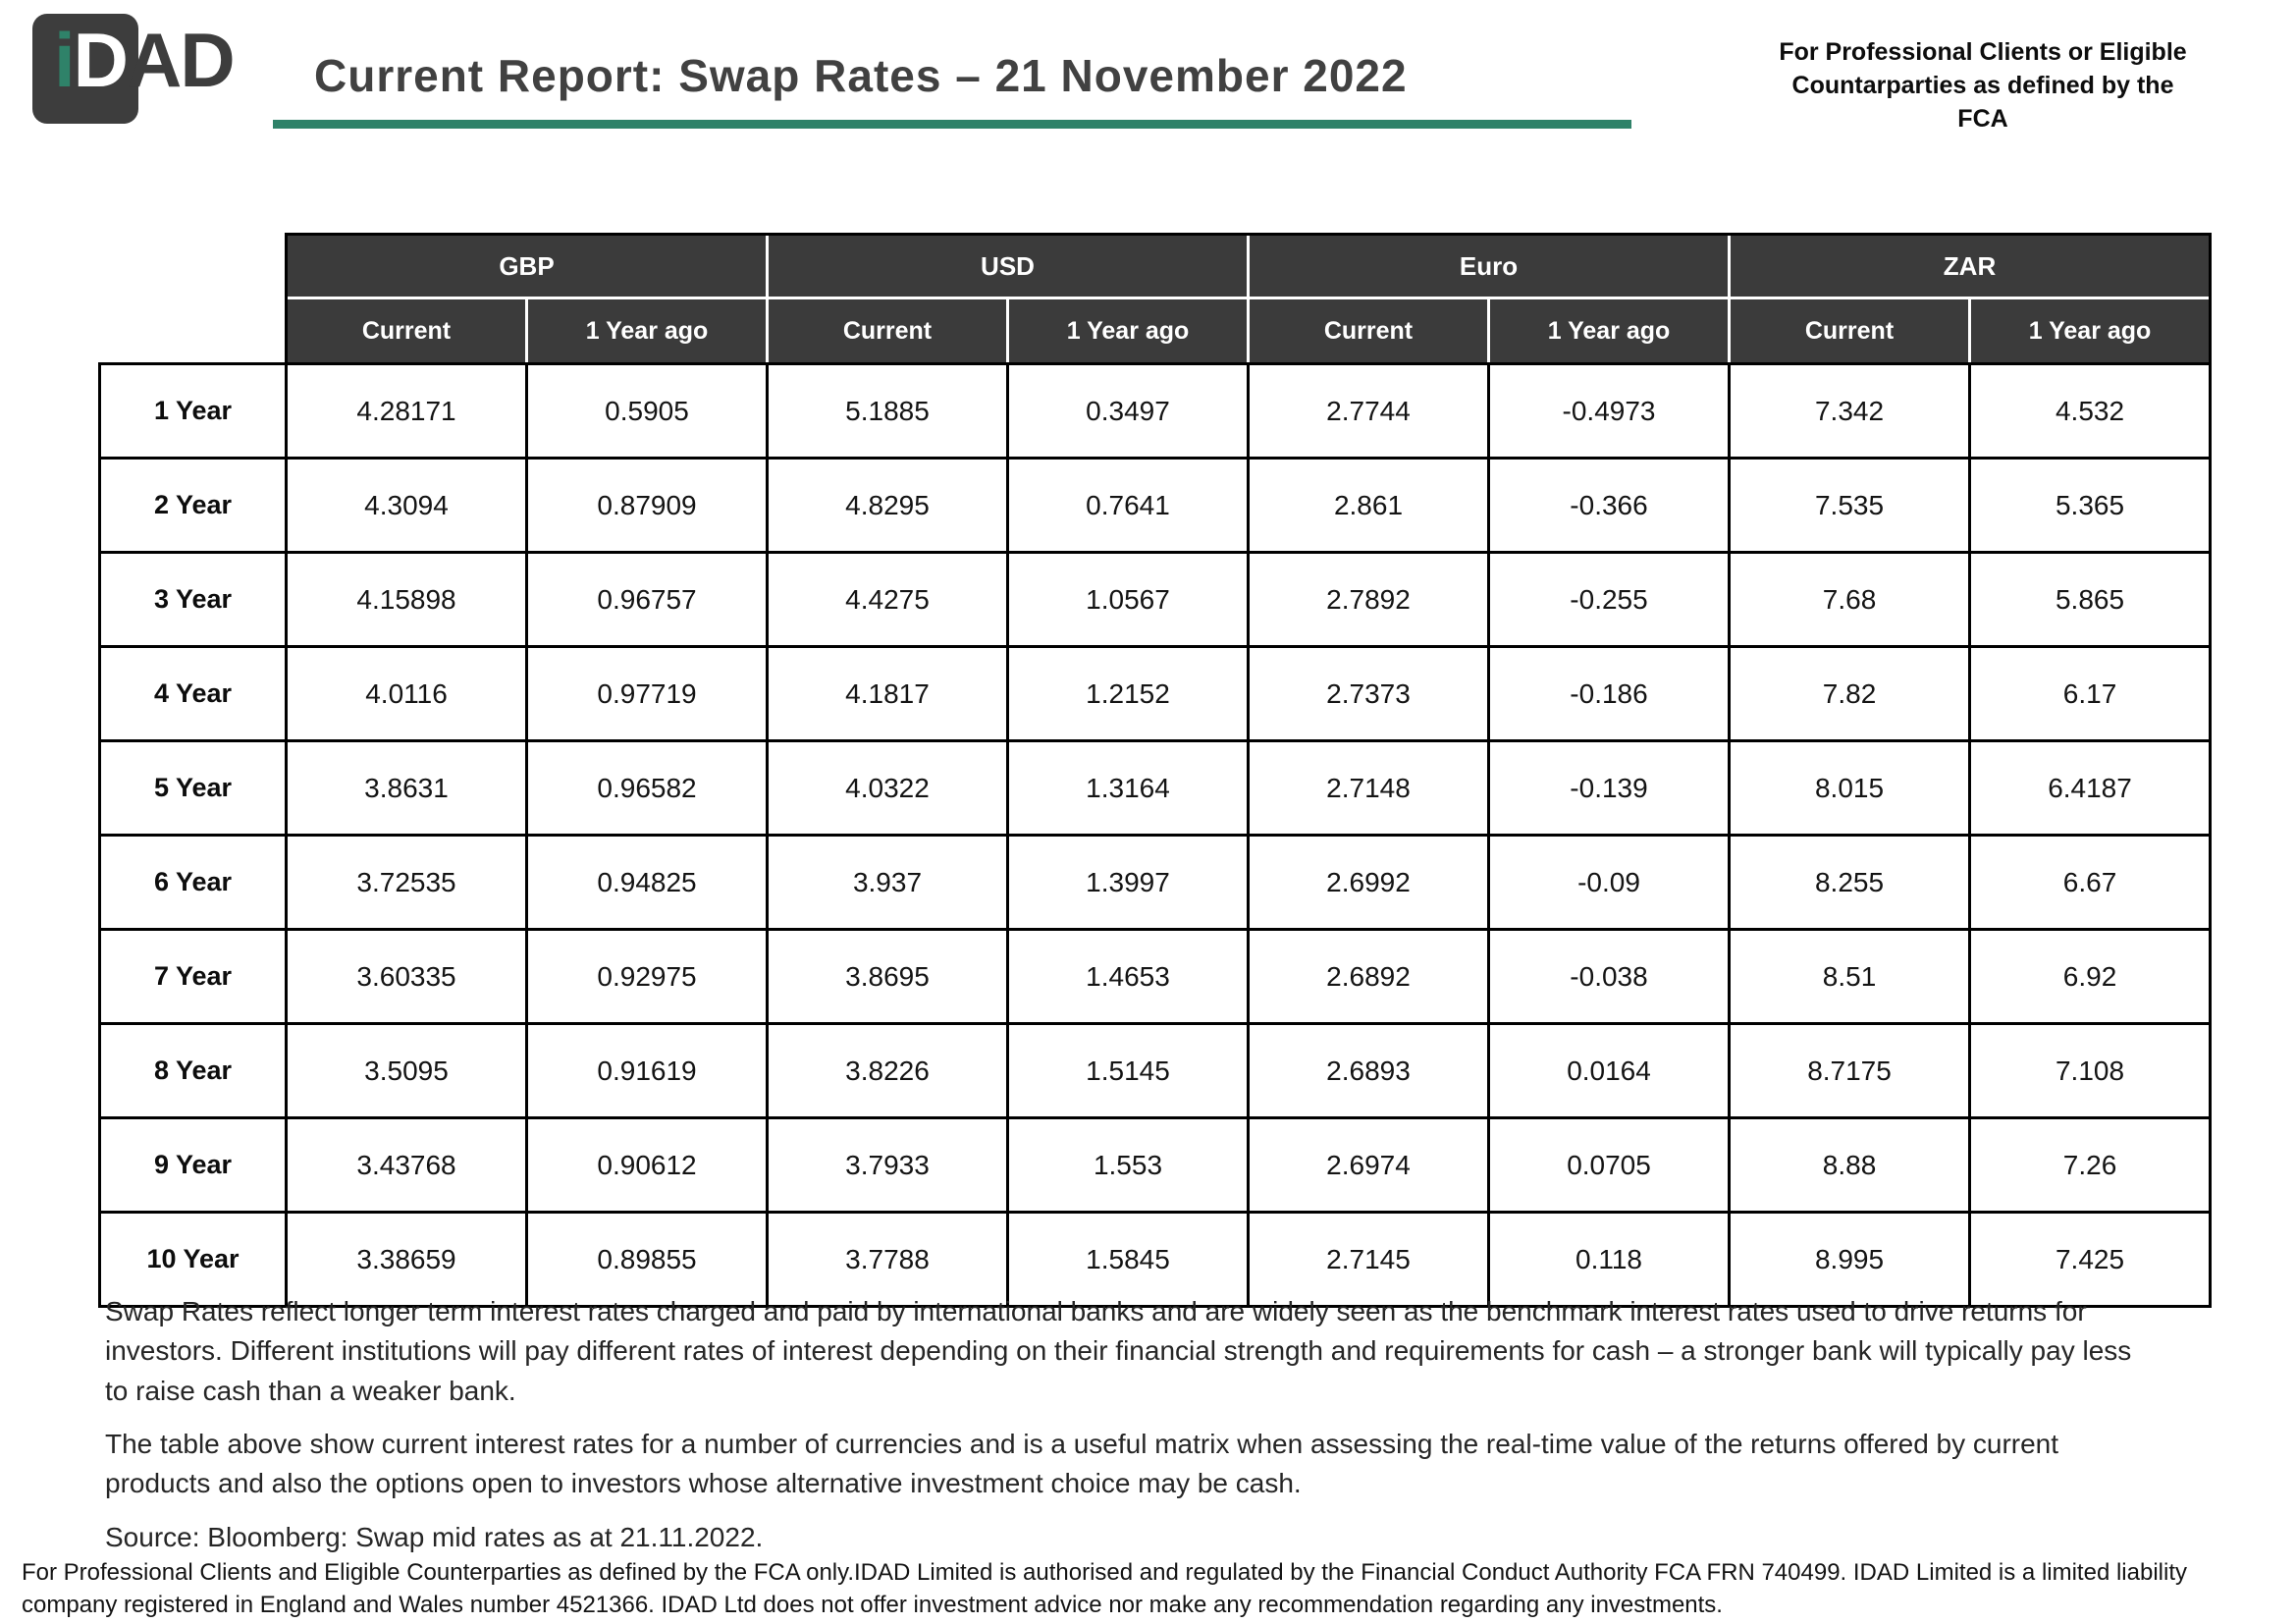 This screenshot has height=1624, width=2296. I want to click on rate-cell: 0.94825, so click(647, 882).